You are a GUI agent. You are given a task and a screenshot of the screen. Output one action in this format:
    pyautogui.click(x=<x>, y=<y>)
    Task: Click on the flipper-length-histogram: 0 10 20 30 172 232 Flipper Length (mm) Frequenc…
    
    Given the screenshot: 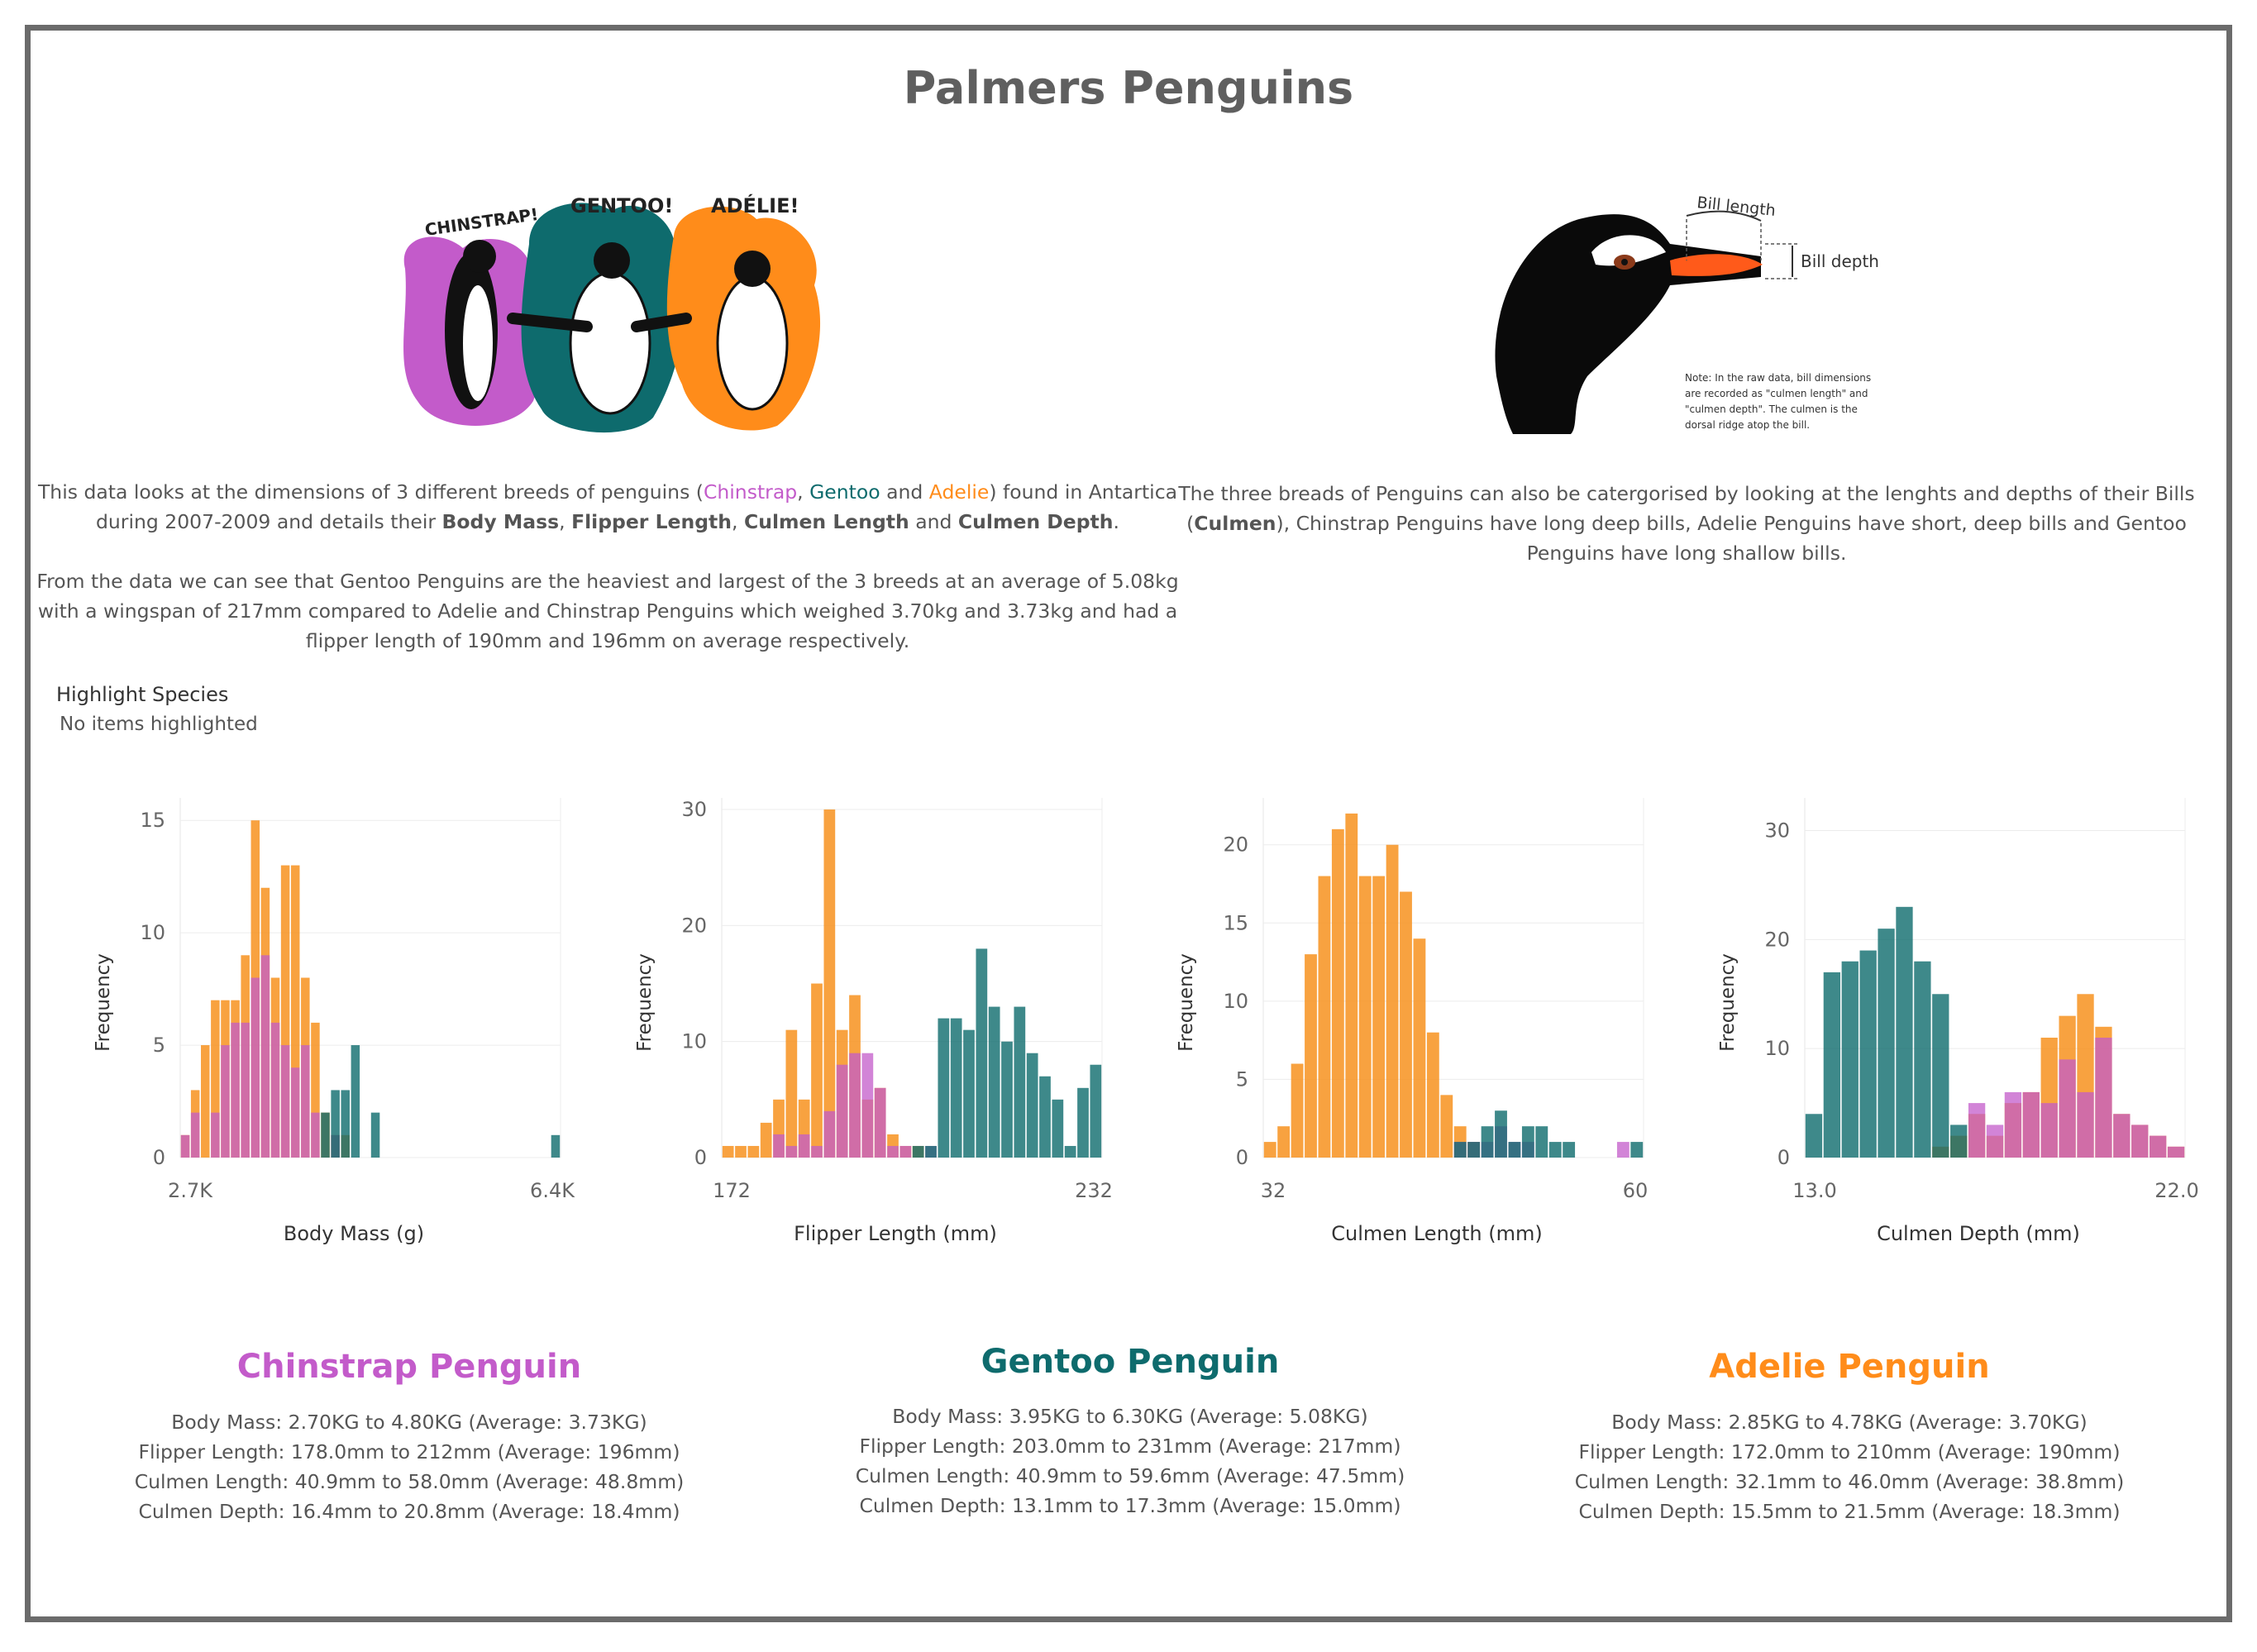 What is the action you would take?
    pyautogui.click(x=872, y=1017)
    